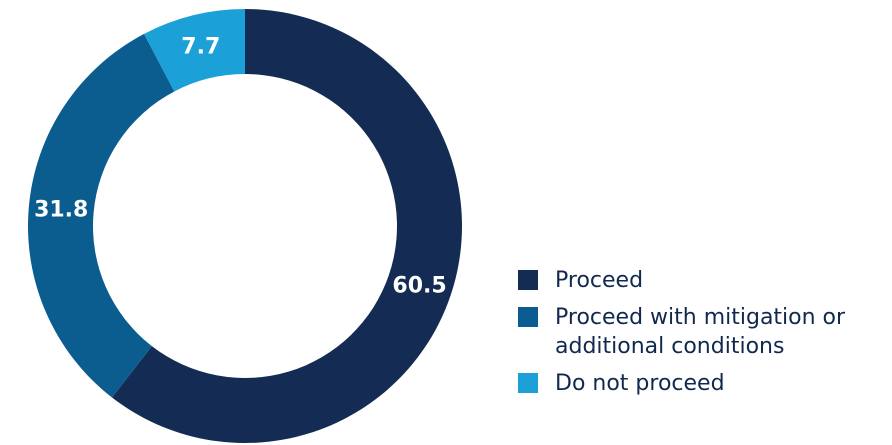 The image size is (892, 445). Describe the element at coordinates (200, 46) in the screenshot. I see `slice-label-do-not-proceed: 7.7` at that location.